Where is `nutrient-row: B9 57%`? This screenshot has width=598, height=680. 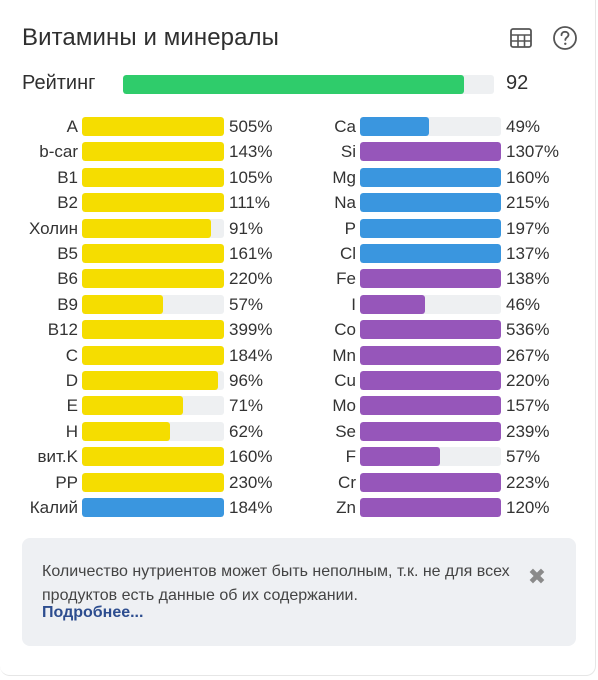
nutrient-row: B9 57% is located at coordinates (299, 304).